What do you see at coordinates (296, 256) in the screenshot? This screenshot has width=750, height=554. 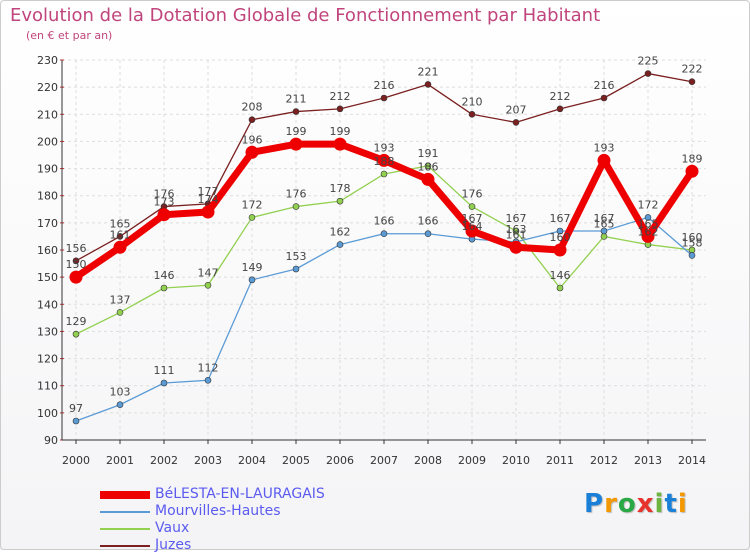 I see `data-label: 153` at bounding box center [296, 256].